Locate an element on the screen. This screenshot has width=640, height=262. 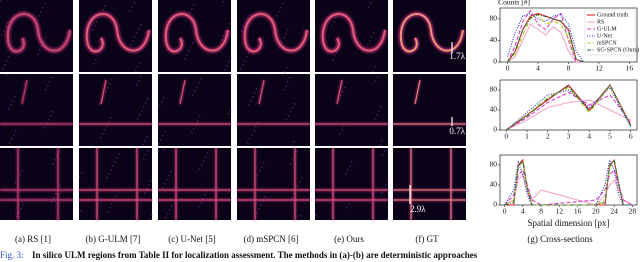
x-tick-label: 20 is located at coordinates (596, 211).